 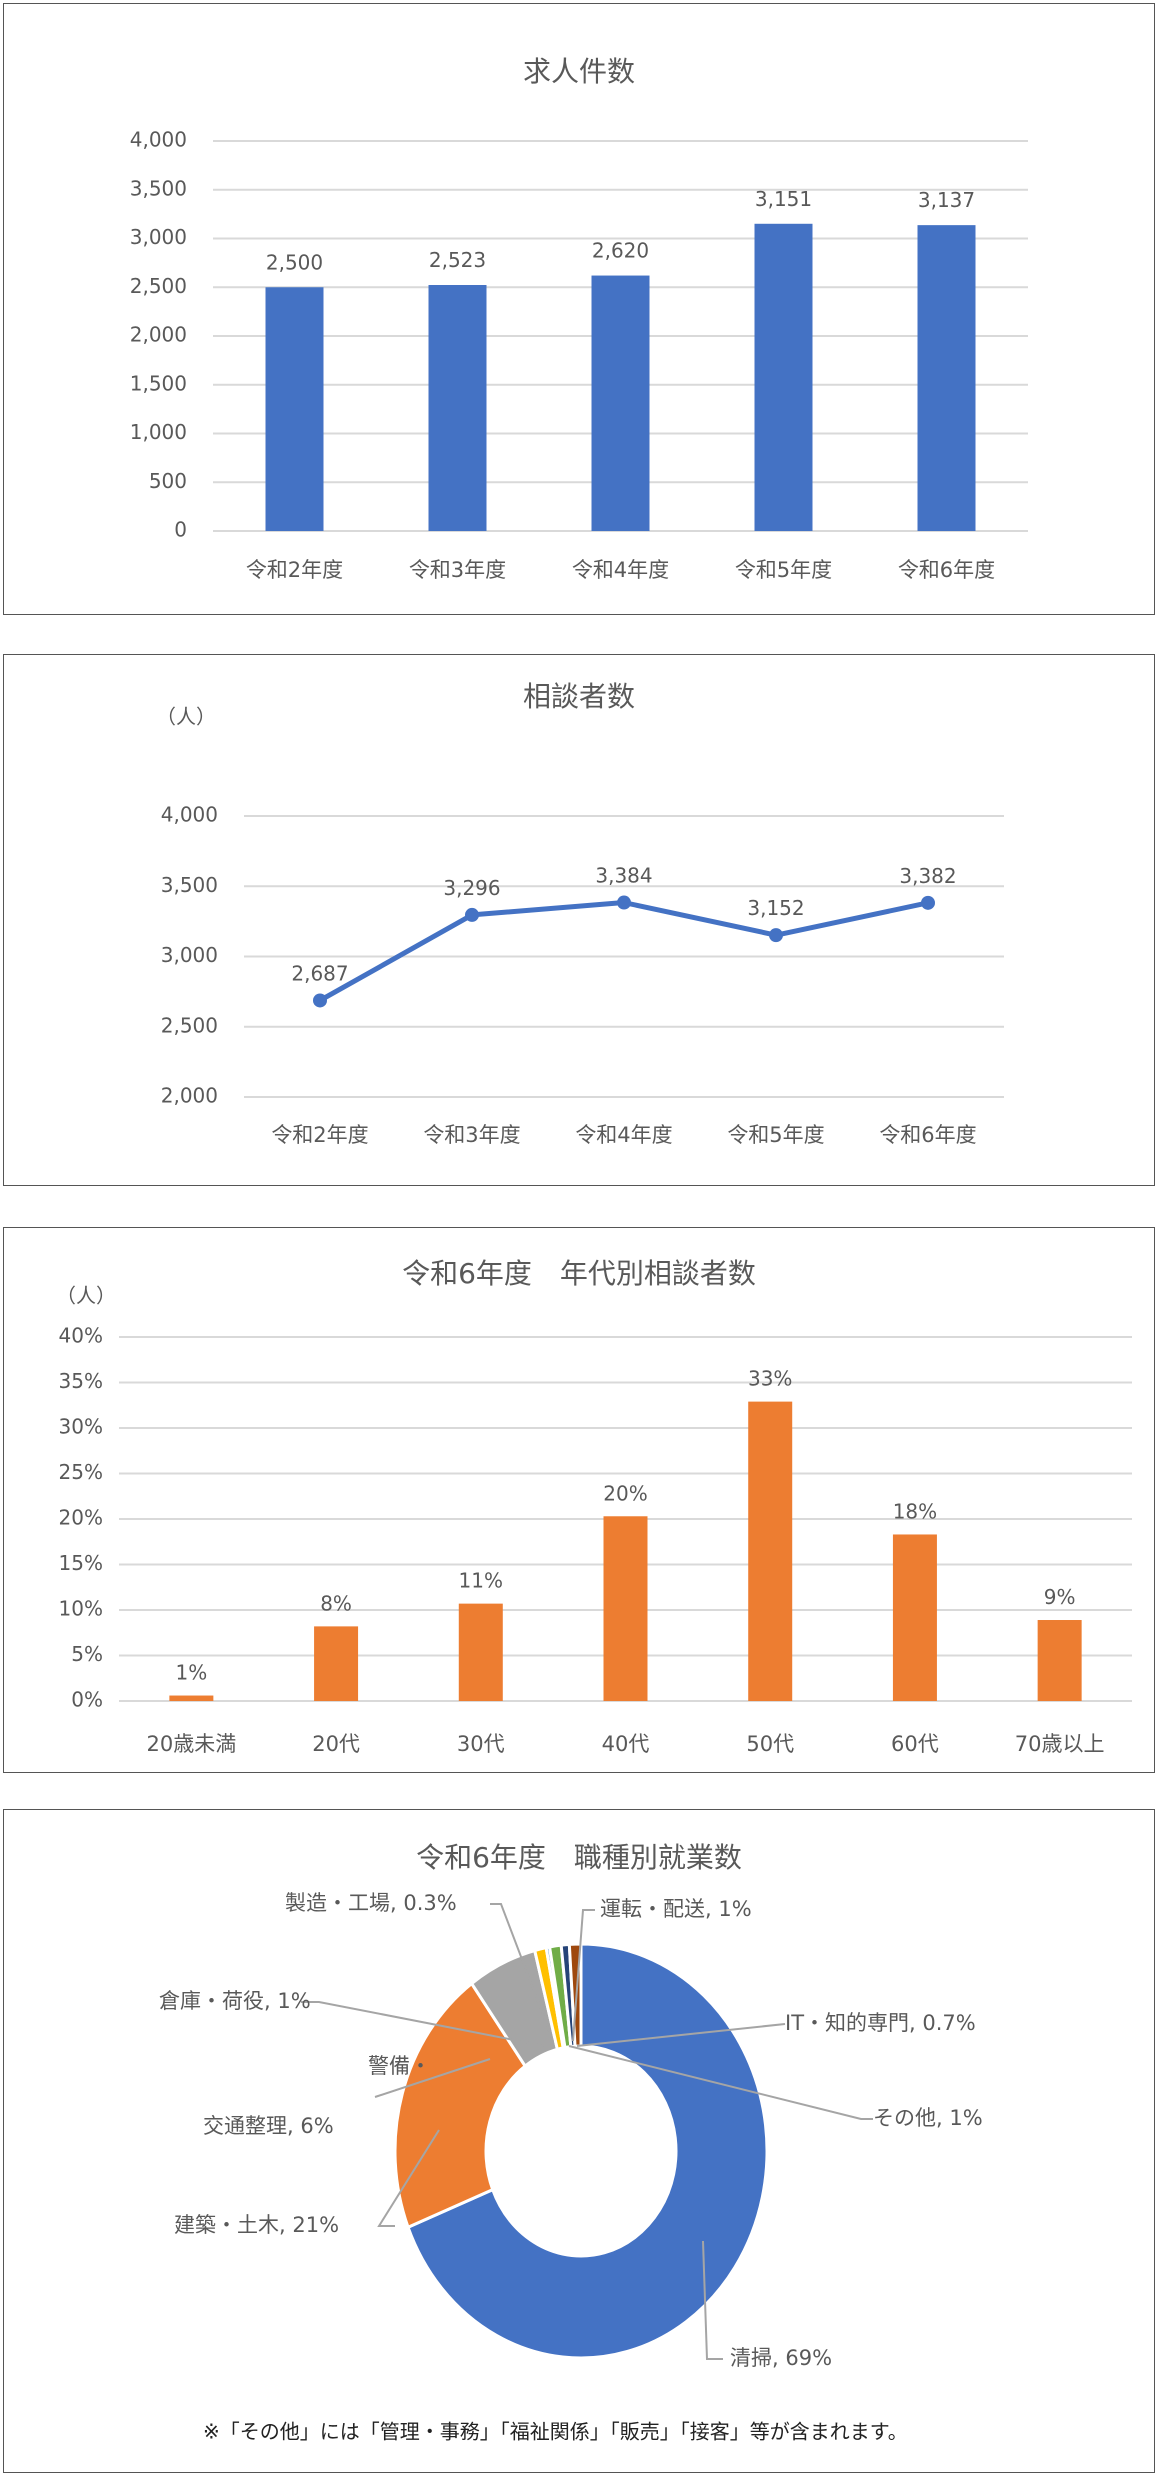 What do you see at coordinates (927, 876) in the screenshot?
I see `data-label: 3,382` at bounding box center [927, 876].